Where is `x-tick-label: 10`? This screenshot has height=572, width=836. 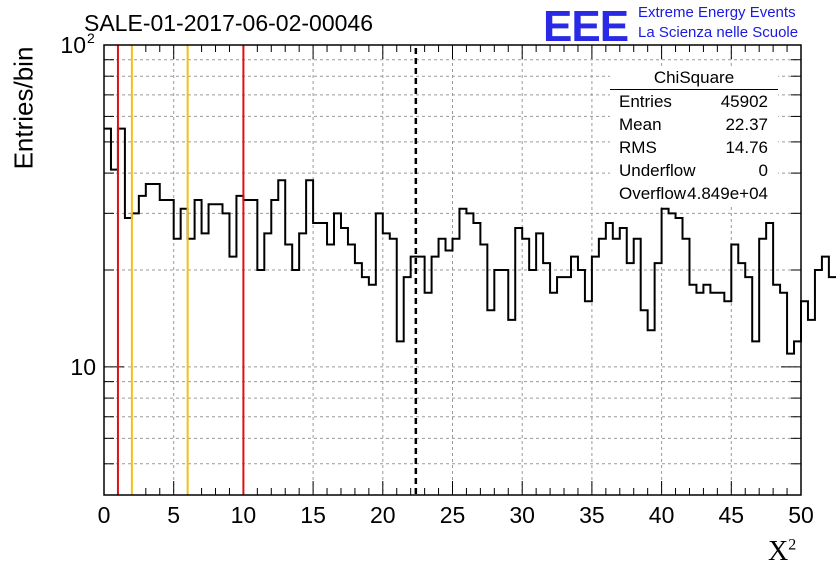 x-tick-label: 10 is located at coordinates (244, 515).